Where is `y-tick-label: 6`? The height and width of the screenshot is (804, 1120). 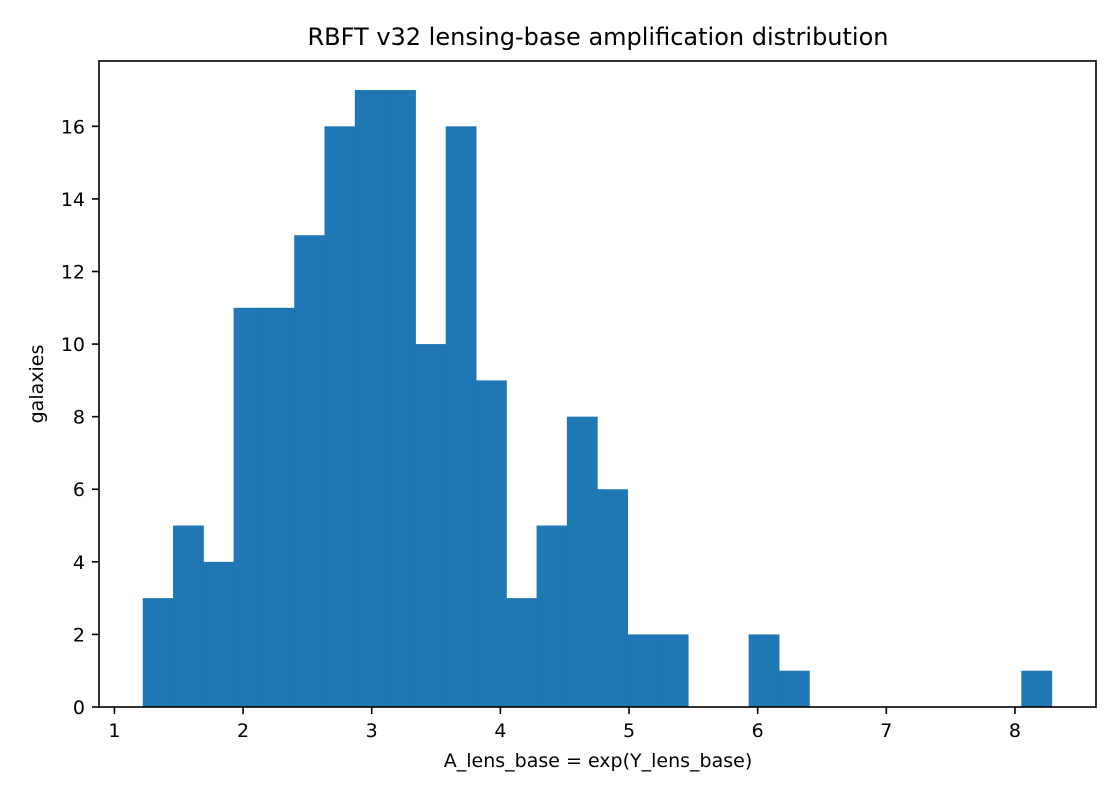
y-tick-label: 6 is located at coordinates (79, 490).